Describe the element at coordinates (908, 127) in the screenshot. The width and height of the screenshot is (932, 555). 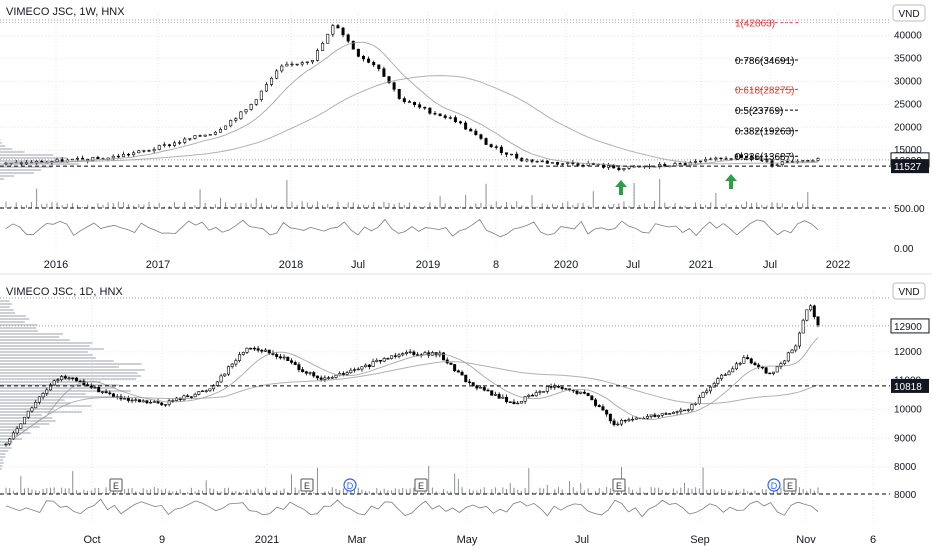
I see `y-tick-label: 20000` at that location.